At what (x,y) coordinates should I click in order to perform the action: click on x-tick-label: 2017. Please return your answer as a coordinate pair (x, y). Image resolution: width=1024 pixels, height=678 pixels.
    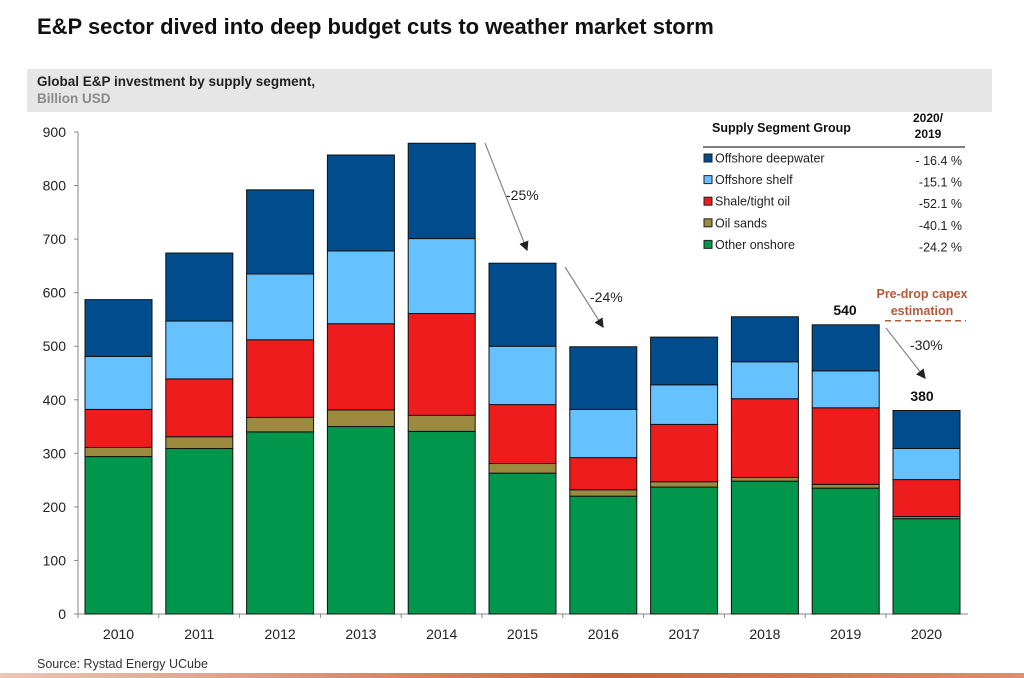
    Looking at the image, I should click on (684, 634).